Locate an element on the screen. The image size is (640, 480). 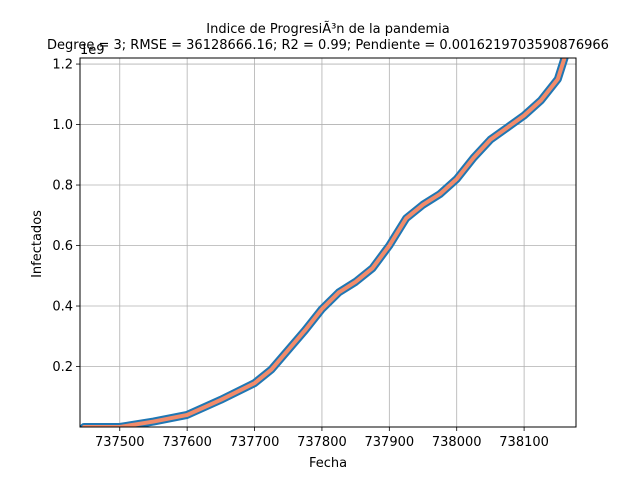
y-axis-label: Infectados is located at coordinates (37, 244).